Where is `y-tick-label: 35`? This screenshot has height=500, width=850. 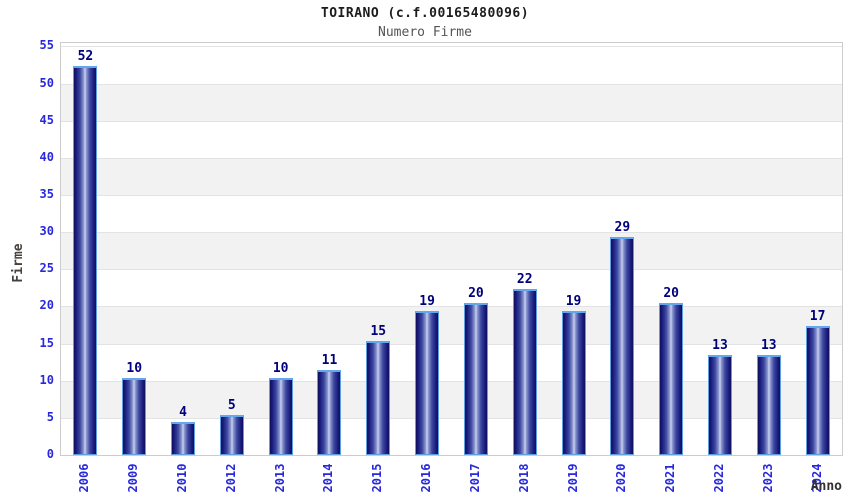 y-tick-label: 35 is located at coordinates (46, 193).